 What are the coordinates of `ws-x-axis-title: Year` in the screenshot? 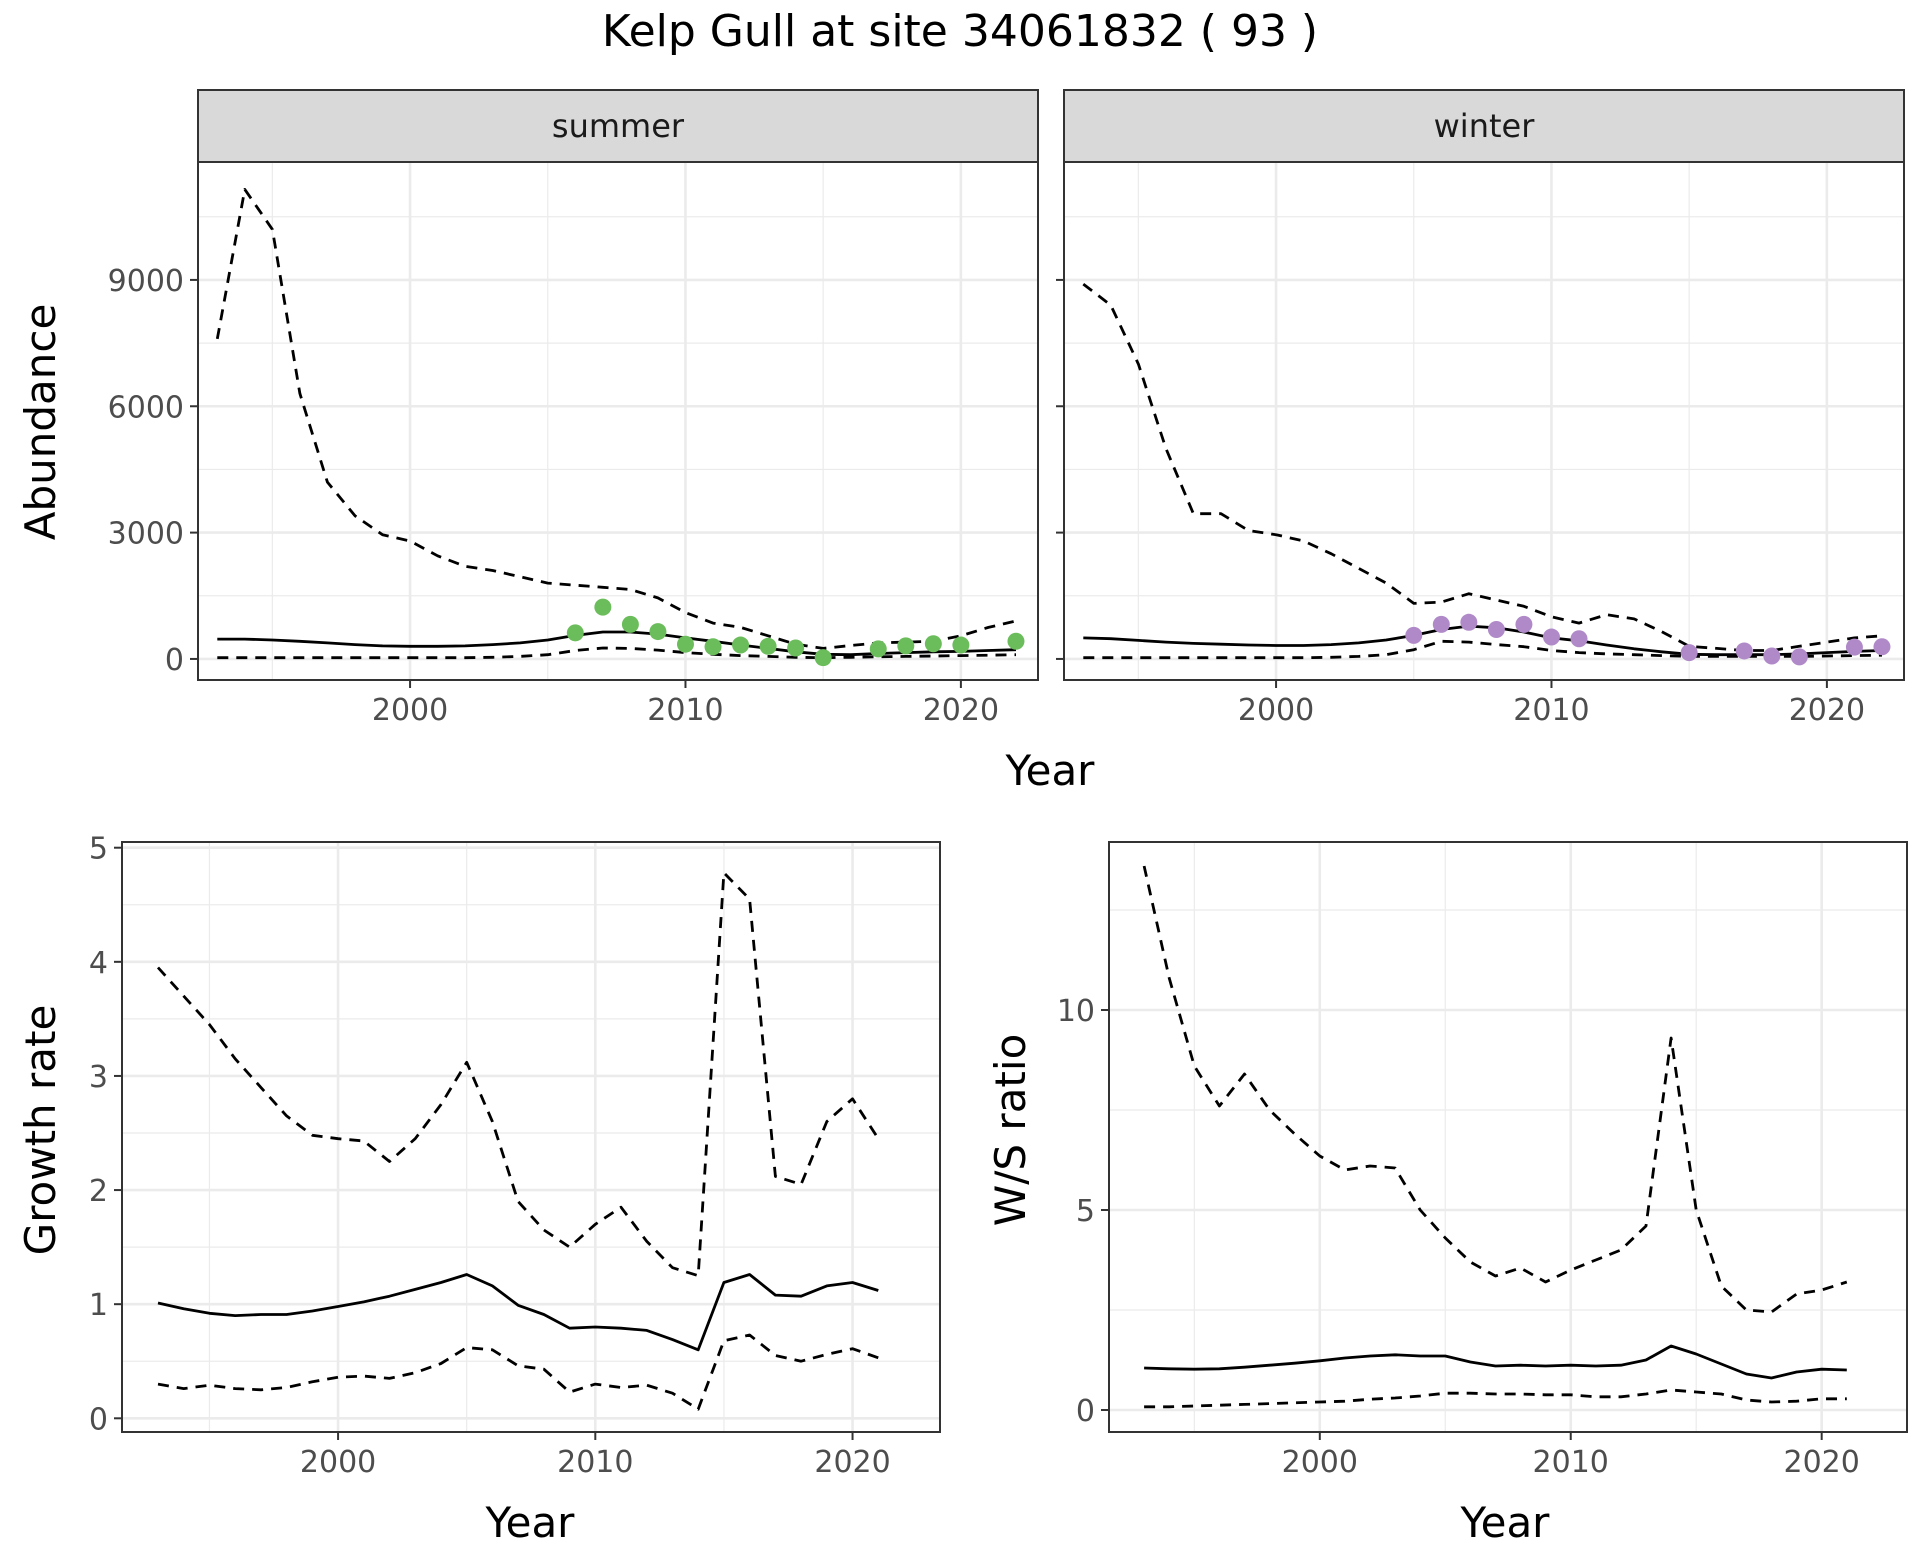 It's located at (1505, 1522).